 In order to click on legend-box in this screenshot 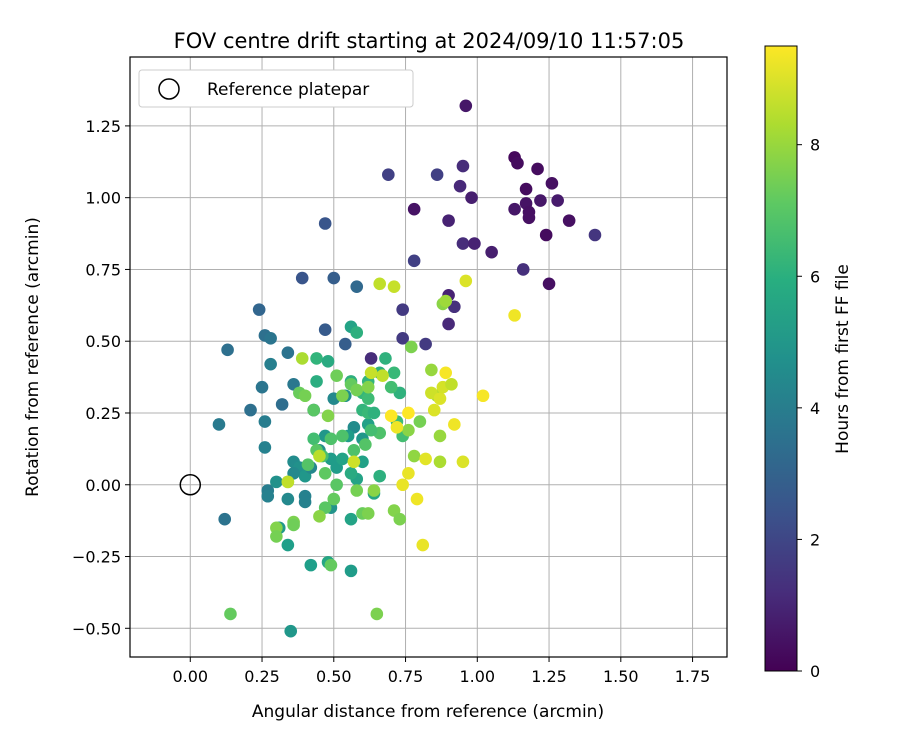, I will do `click(276, 88)`.